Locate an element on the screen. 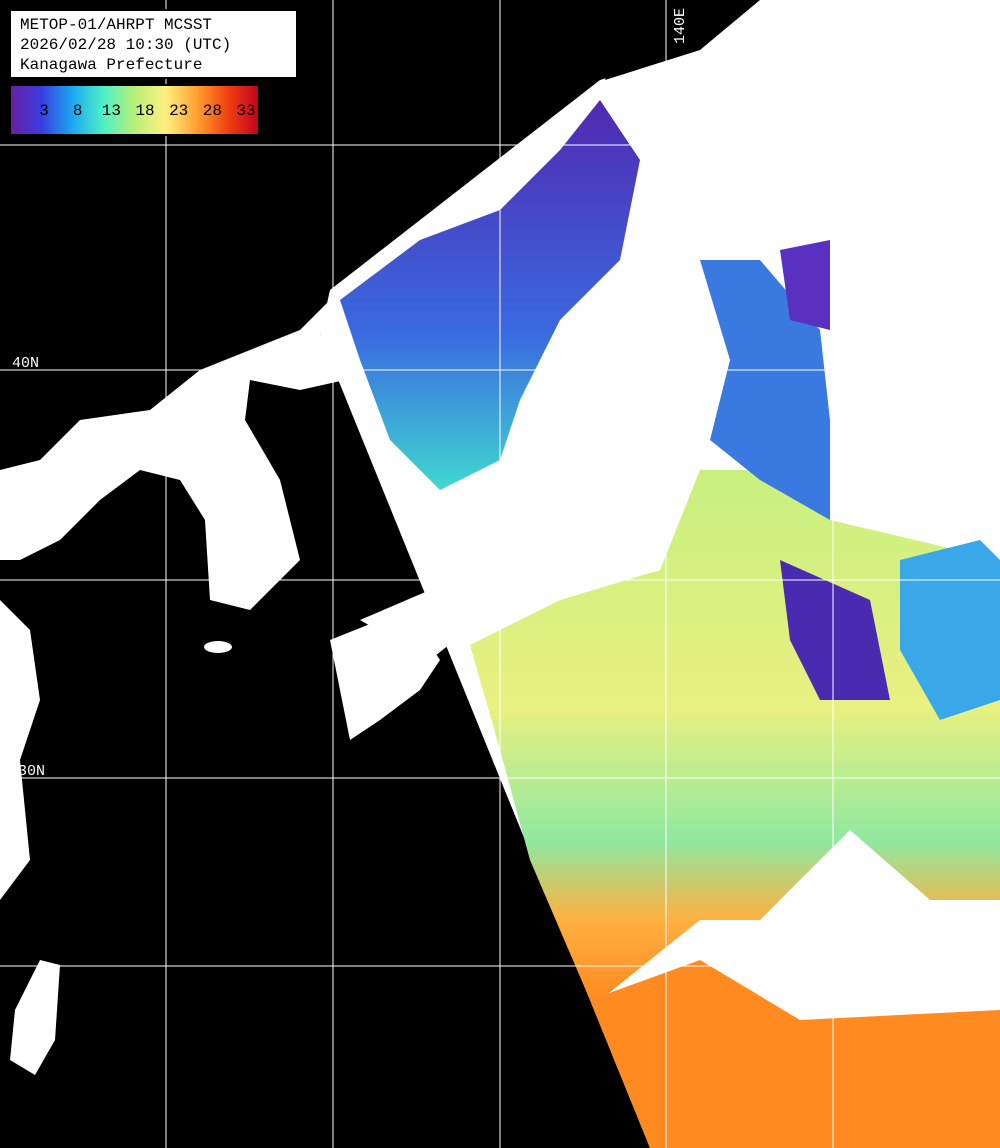 The width and height of the screenshot is (1000, 1148). sst-kuroshio is located at coordinates (795, 1054).